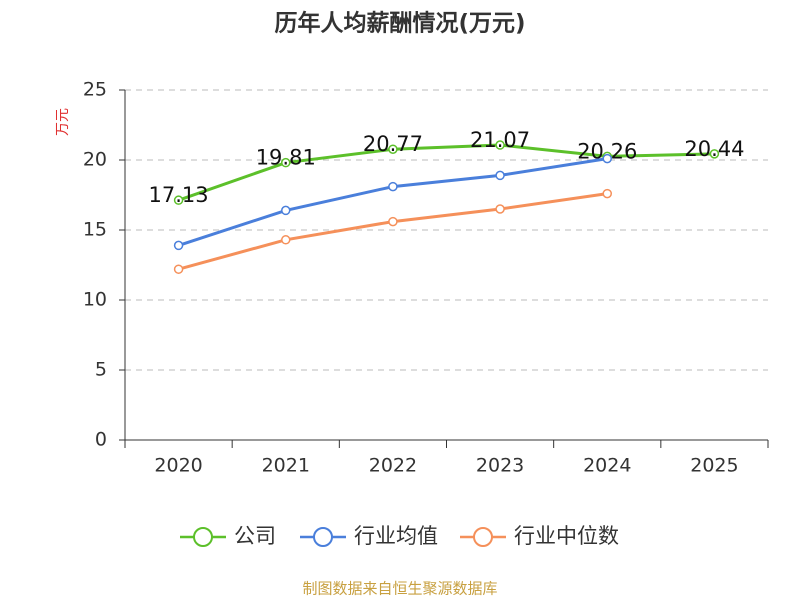  What do you see at coordinates (63, 122) in the screenshot?
I see `y-axis-label: 万元` at bounding box center [63, 122].